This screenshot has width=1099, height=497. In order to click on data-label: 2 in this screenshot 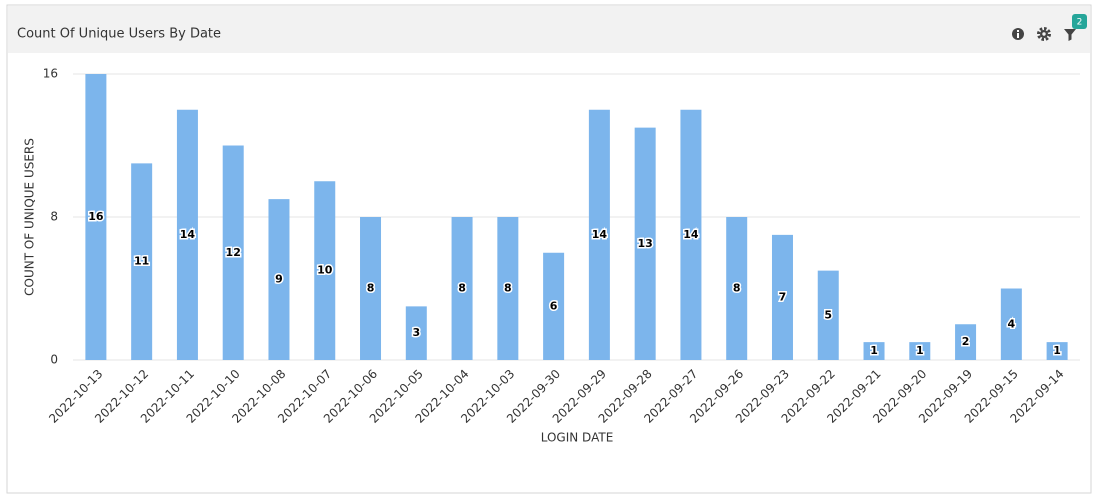, I will do `click(966, 341)`.